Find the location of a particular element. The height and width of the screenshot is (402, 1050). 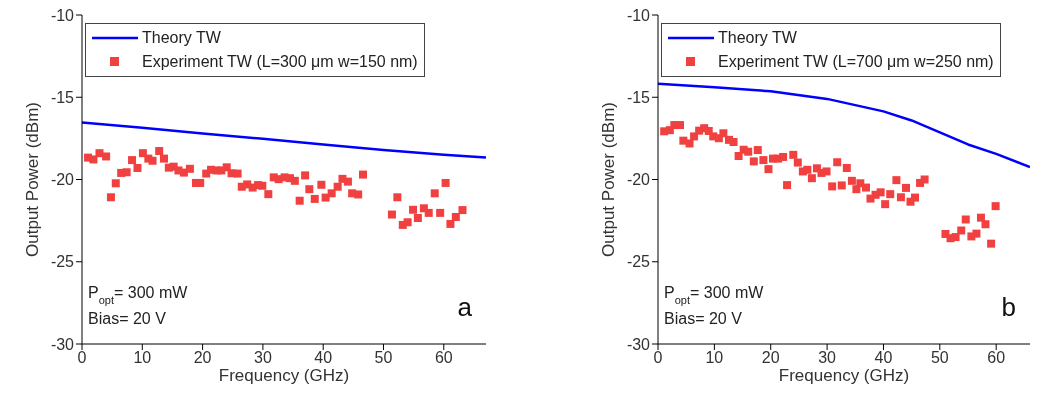

annotation: b is located at coordinates (1008, 307).